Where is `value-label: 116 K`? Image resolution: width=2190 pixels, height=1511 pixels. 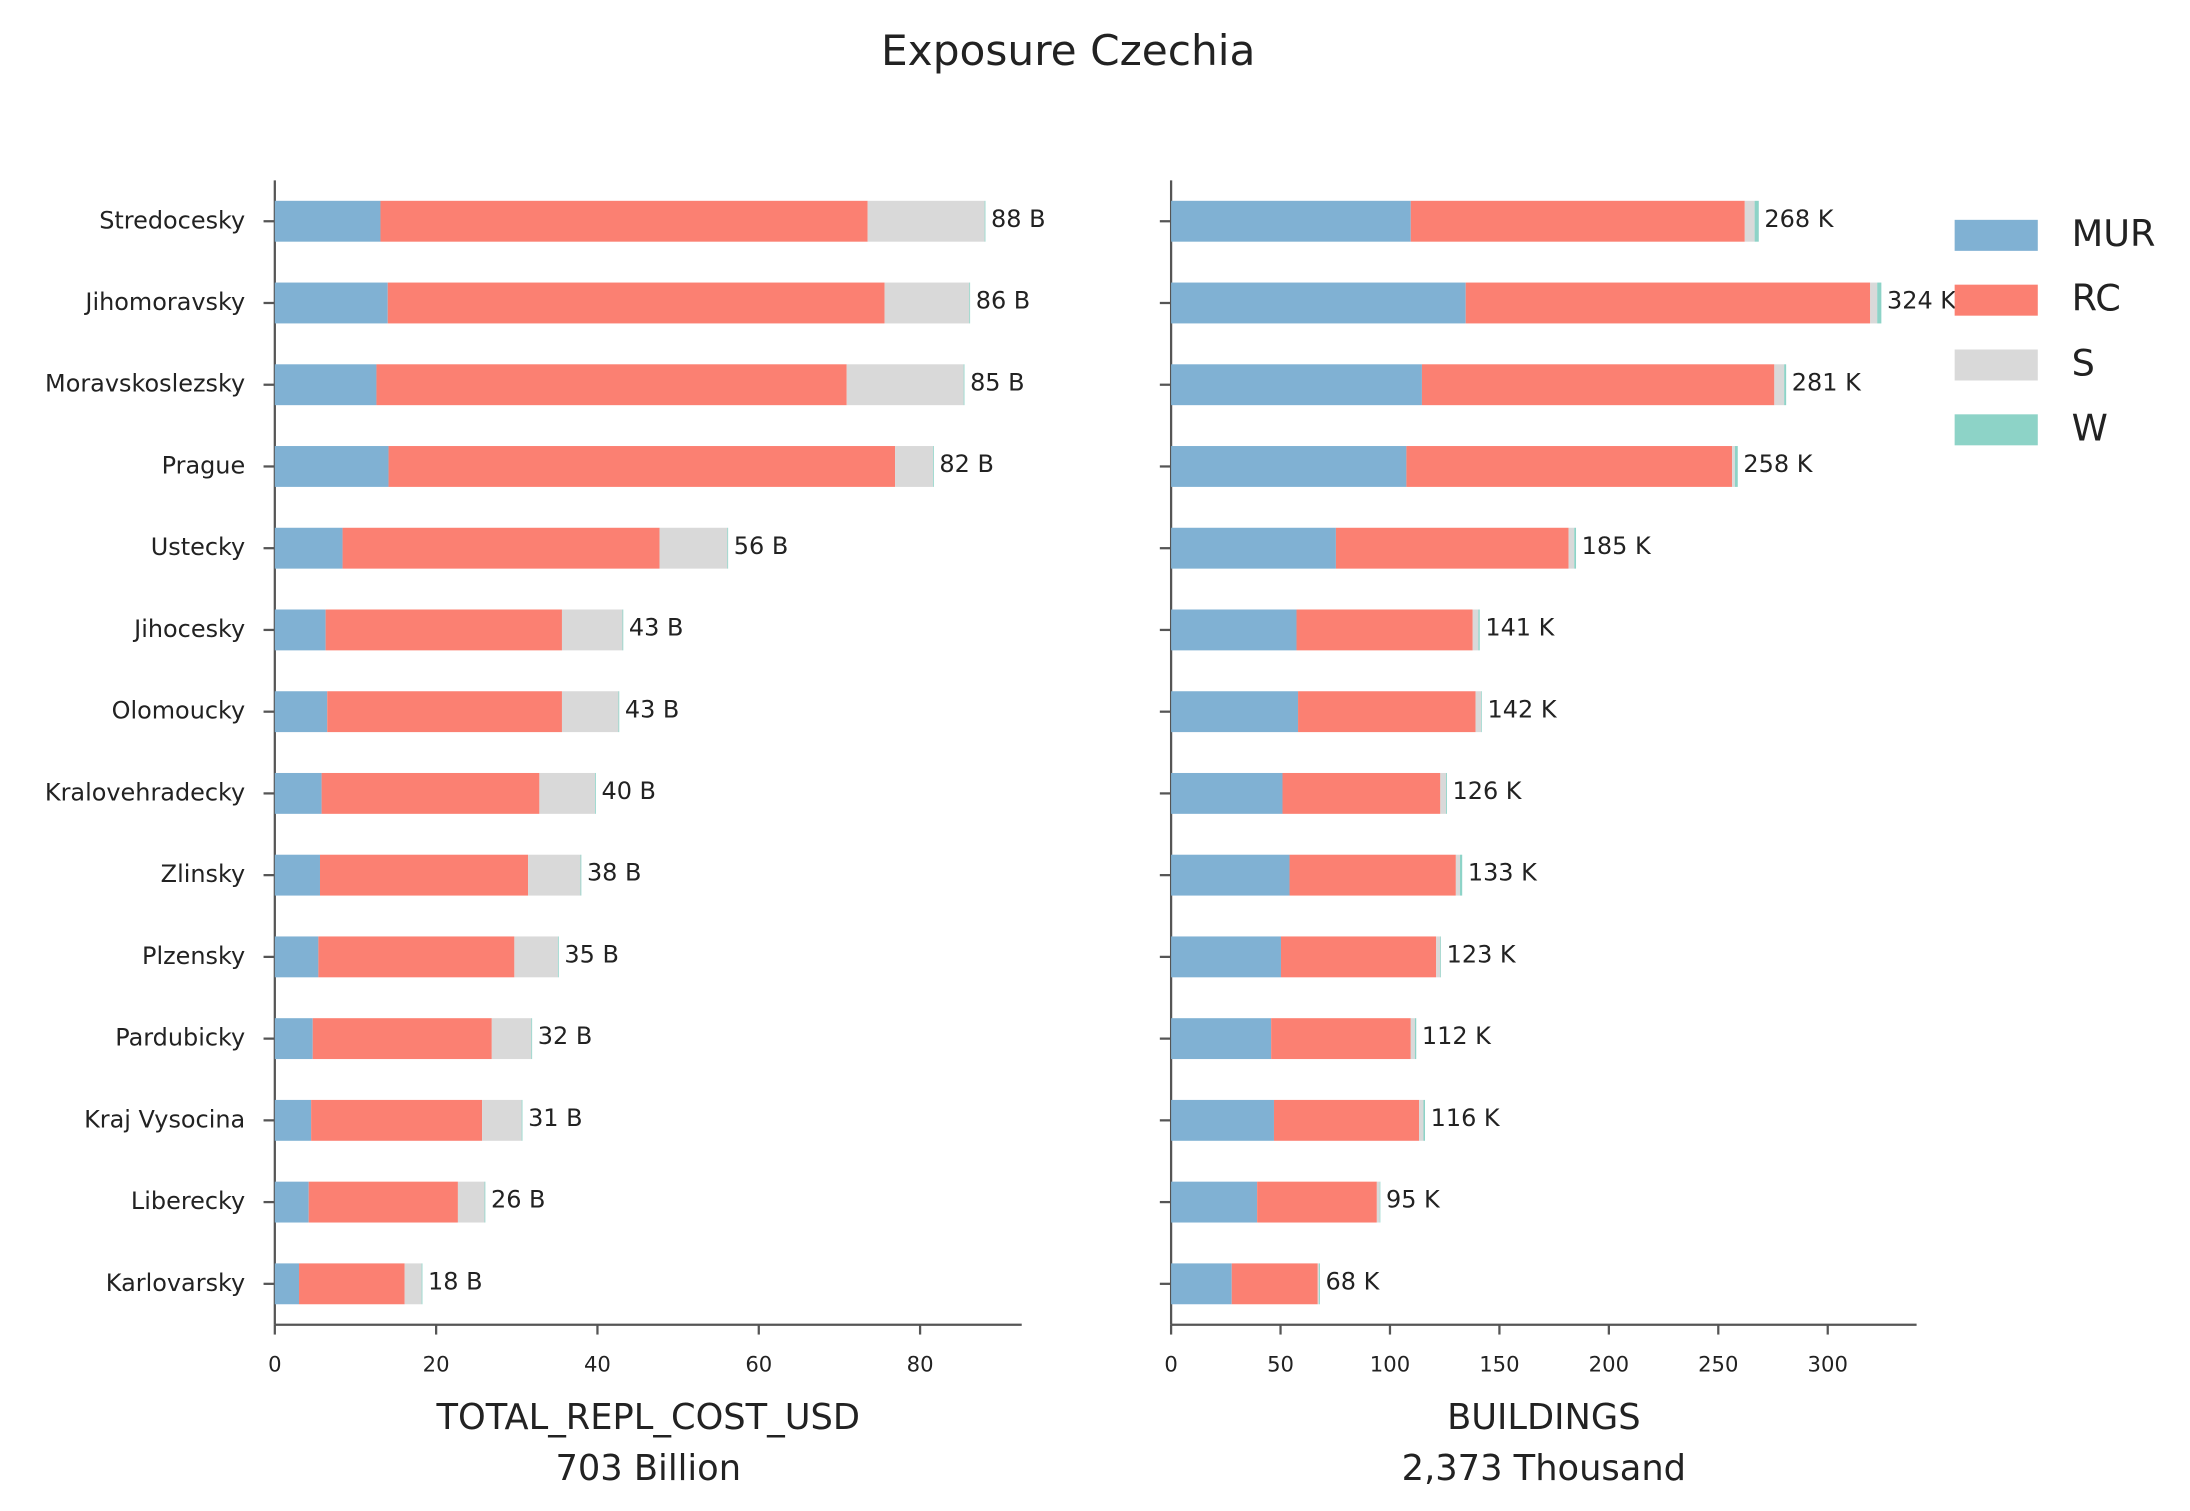
value-label: 116 K is located at coordinates (1466, 1118).